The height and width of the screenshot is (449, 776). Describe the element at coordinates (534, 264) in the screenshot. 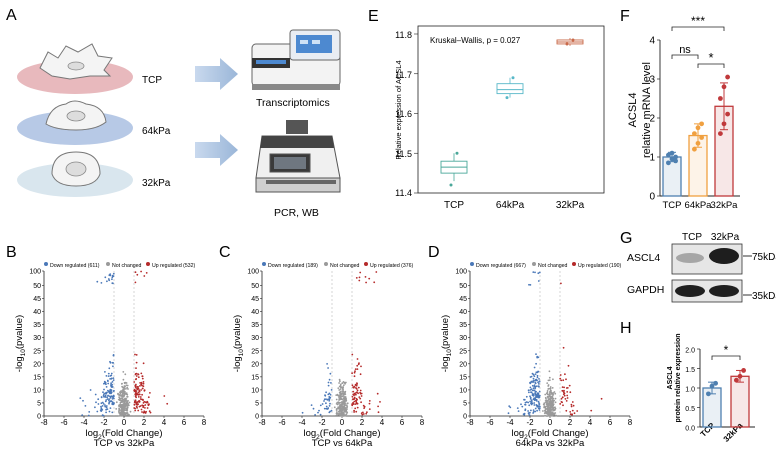

I see `legend-marker` at that location.